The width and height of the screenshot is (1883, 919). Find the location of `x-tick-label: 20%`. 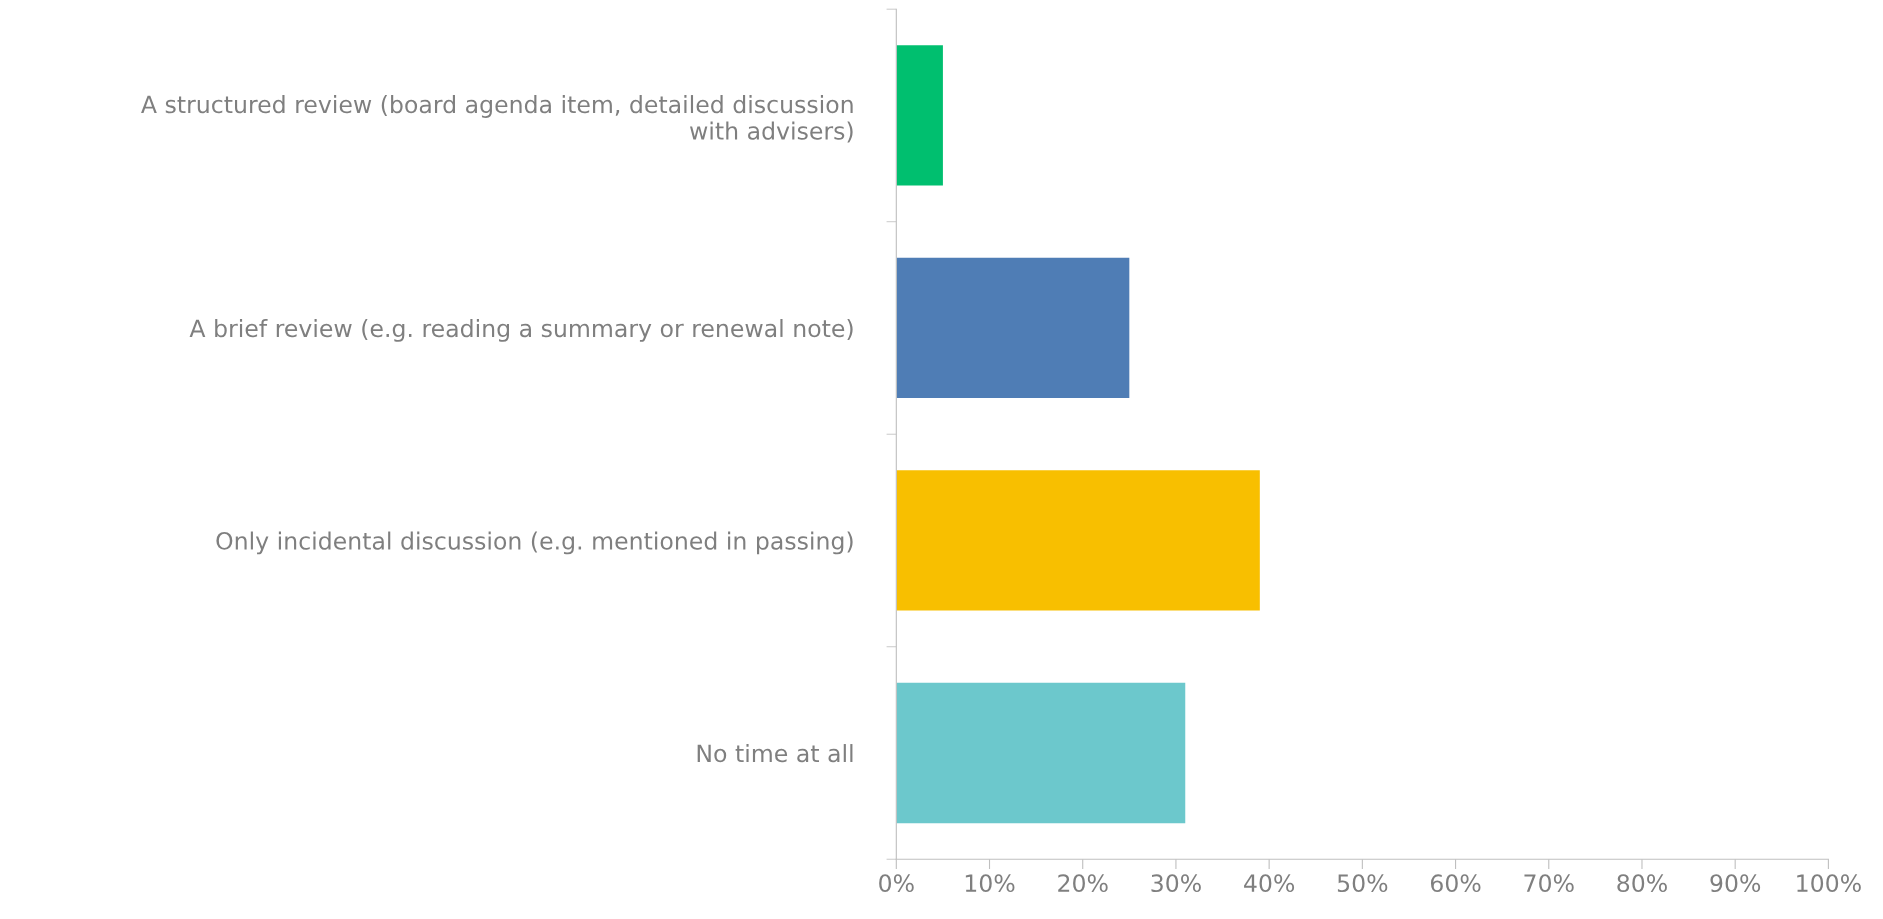

x-tick-label: 20% is located at coordinates (1083, 883).